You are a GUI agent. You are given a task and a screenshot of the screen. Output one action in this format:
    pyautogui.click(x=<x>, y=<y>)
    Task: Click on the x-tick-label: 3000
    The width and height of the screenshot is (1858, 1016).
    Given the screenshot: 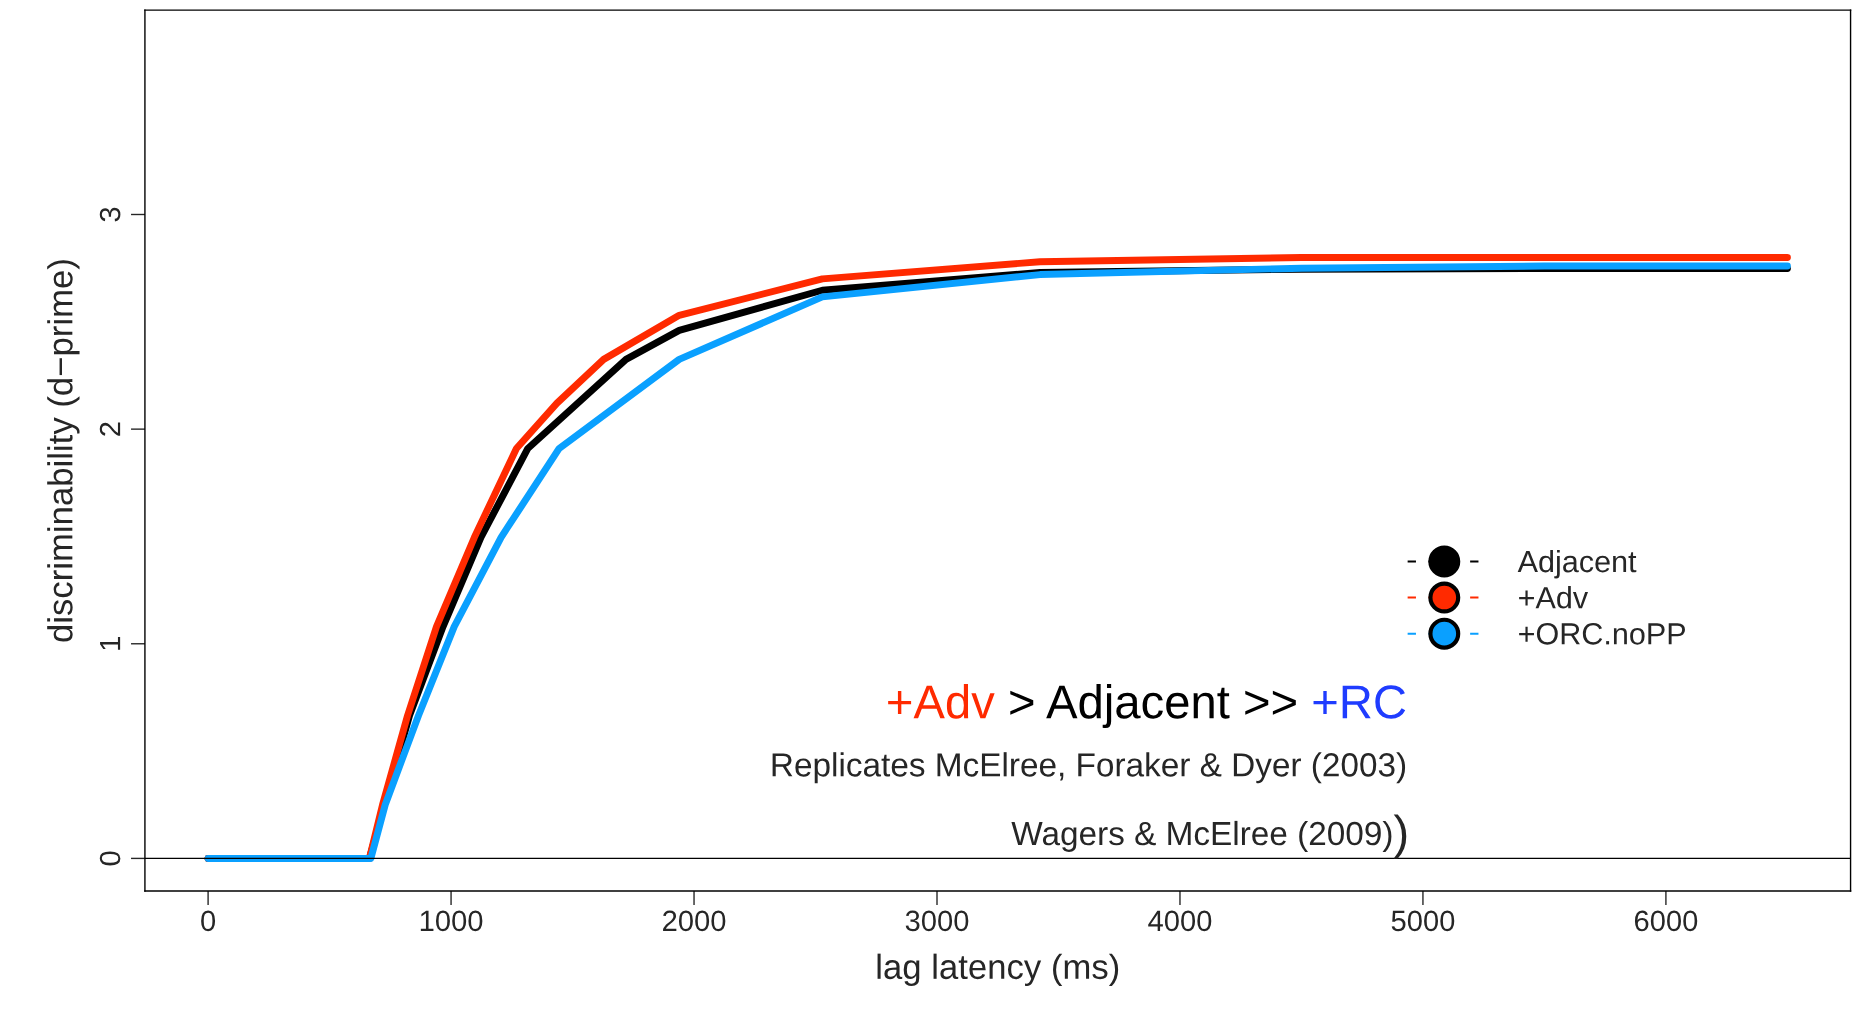 What is the action you would take?
    pyautogui.click(x=937, y=921)
    